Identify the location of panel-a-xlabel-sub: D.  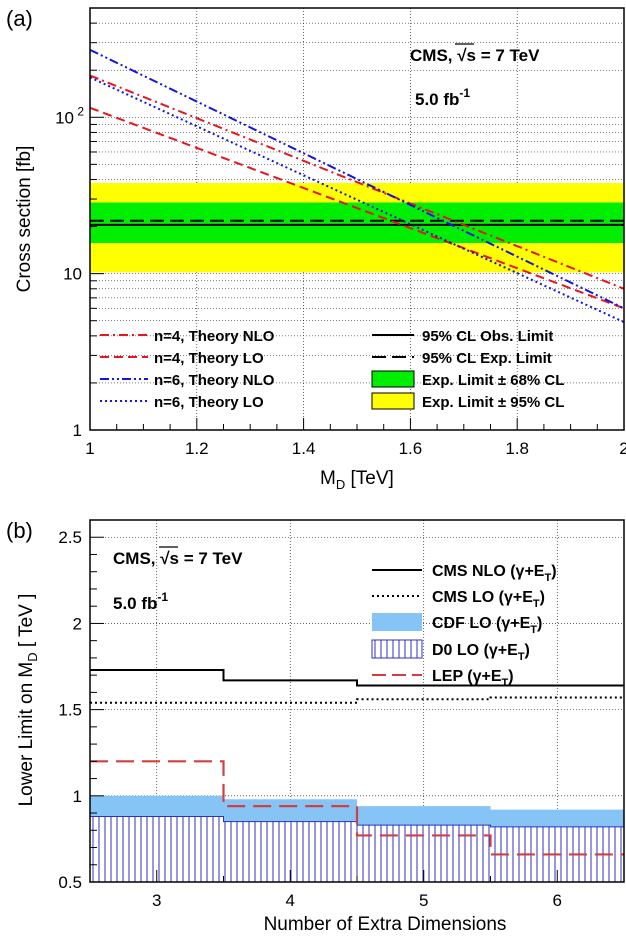
(340, 484).